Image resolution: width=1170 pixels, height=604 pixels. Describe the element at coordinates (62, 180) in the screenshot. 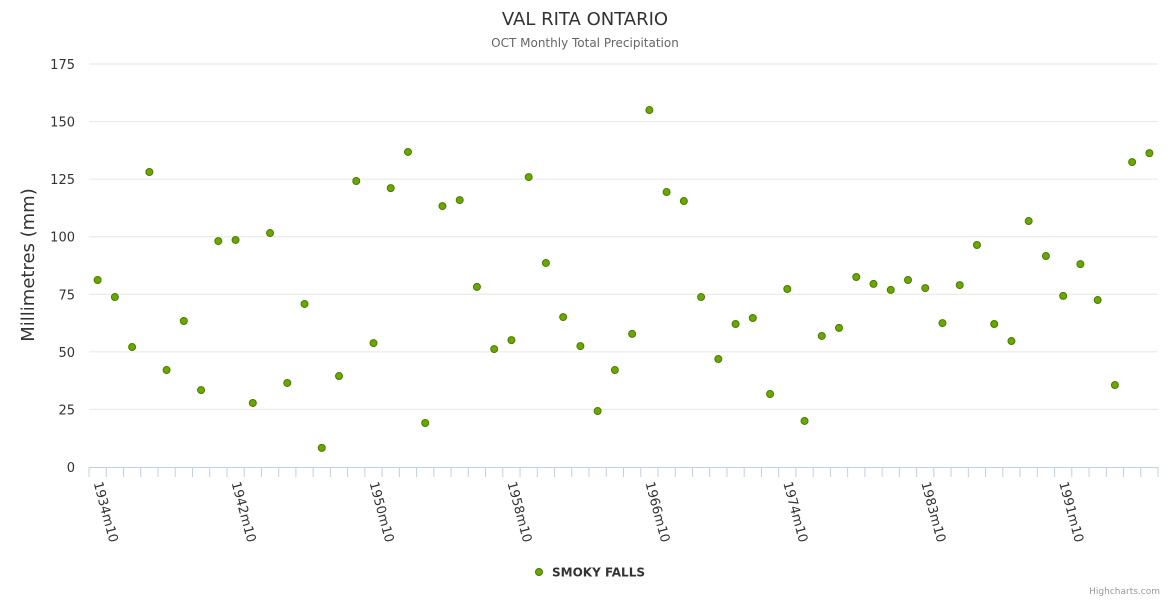

I see `y-tick-label: 125` at that location.